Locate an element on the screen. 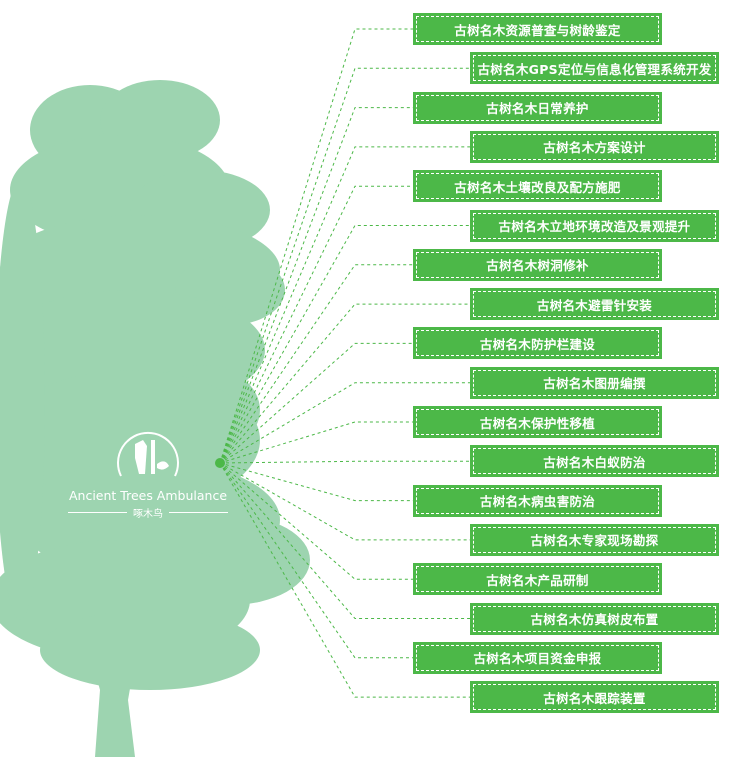 The height and width of the screenshot is (757, 749). logo-name-en: Ancient Trees Ambulance is located at coordinates (148, 495).